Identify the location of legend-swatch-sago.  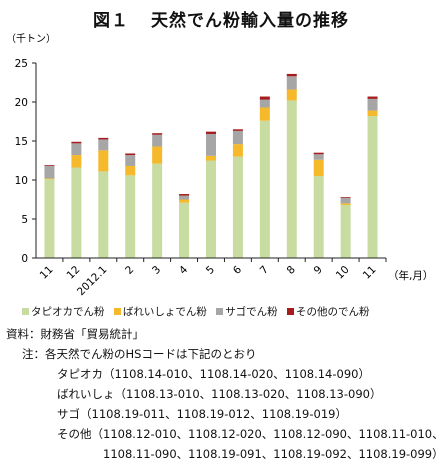
(220, 311).